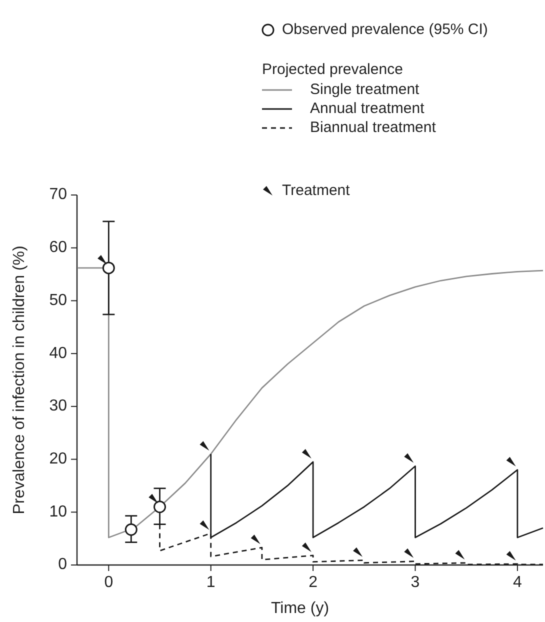 The width and height of the screenshot is (545, 622). I want to click on y-tick-label: 70, so click(58, 195).